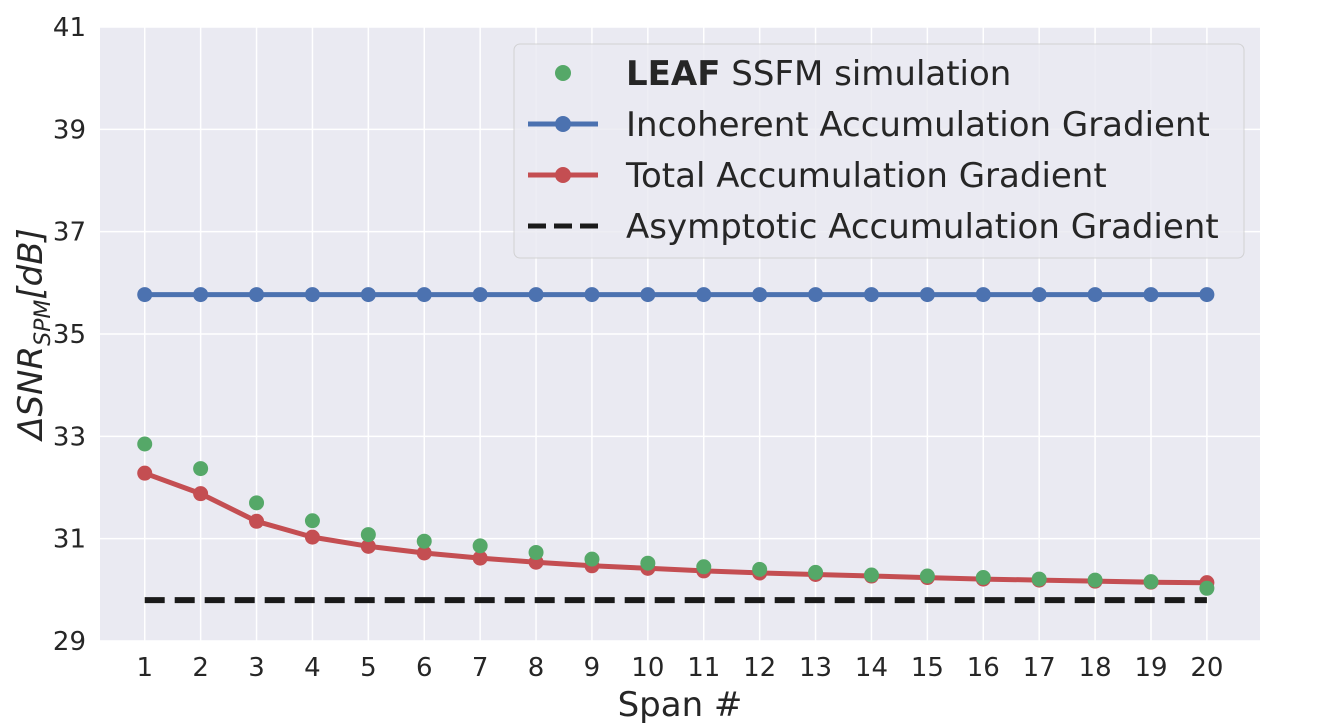 This screenshot has height=728, width=1338. I want to click on legend-marker-incoherent, so click(563, 124).